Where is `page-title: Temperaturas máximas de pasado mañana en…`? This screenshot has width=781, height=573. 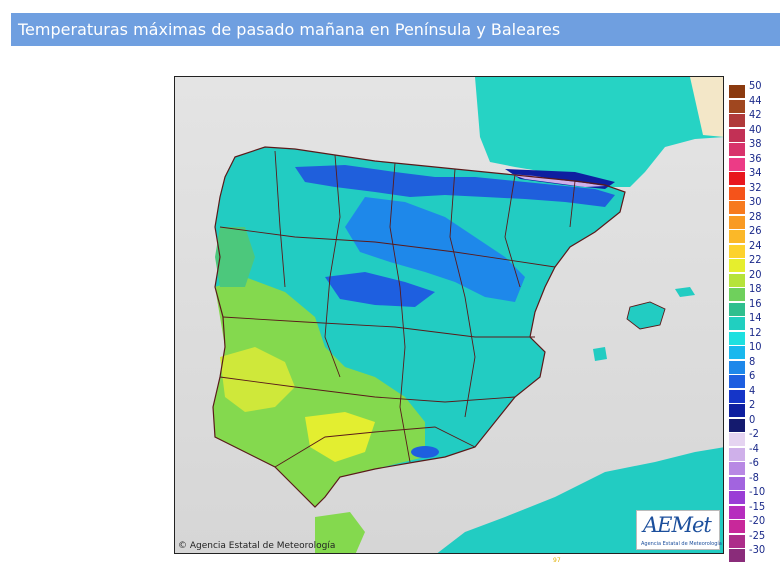
page-title: Temperaturas máximas de pasado mañana en… is located at coordinates (289, 29).